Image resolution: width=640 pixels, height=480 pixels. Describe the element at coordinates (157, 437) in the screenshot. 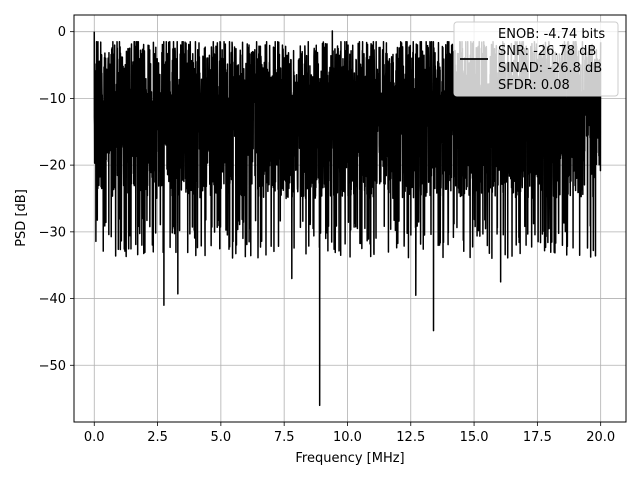

I see `x-tick-label: 2.5` at that location.